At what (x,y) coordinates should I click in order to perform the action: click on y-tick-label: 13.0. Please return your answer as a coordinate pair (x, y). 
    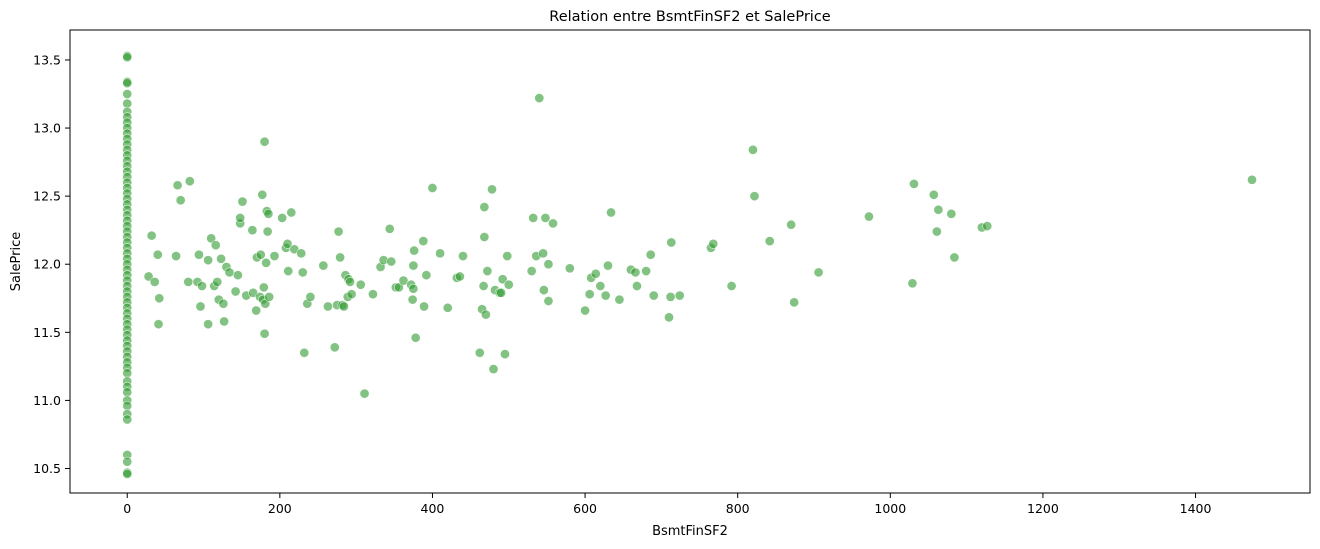
    Looking at the image, I should click on (47, 128).